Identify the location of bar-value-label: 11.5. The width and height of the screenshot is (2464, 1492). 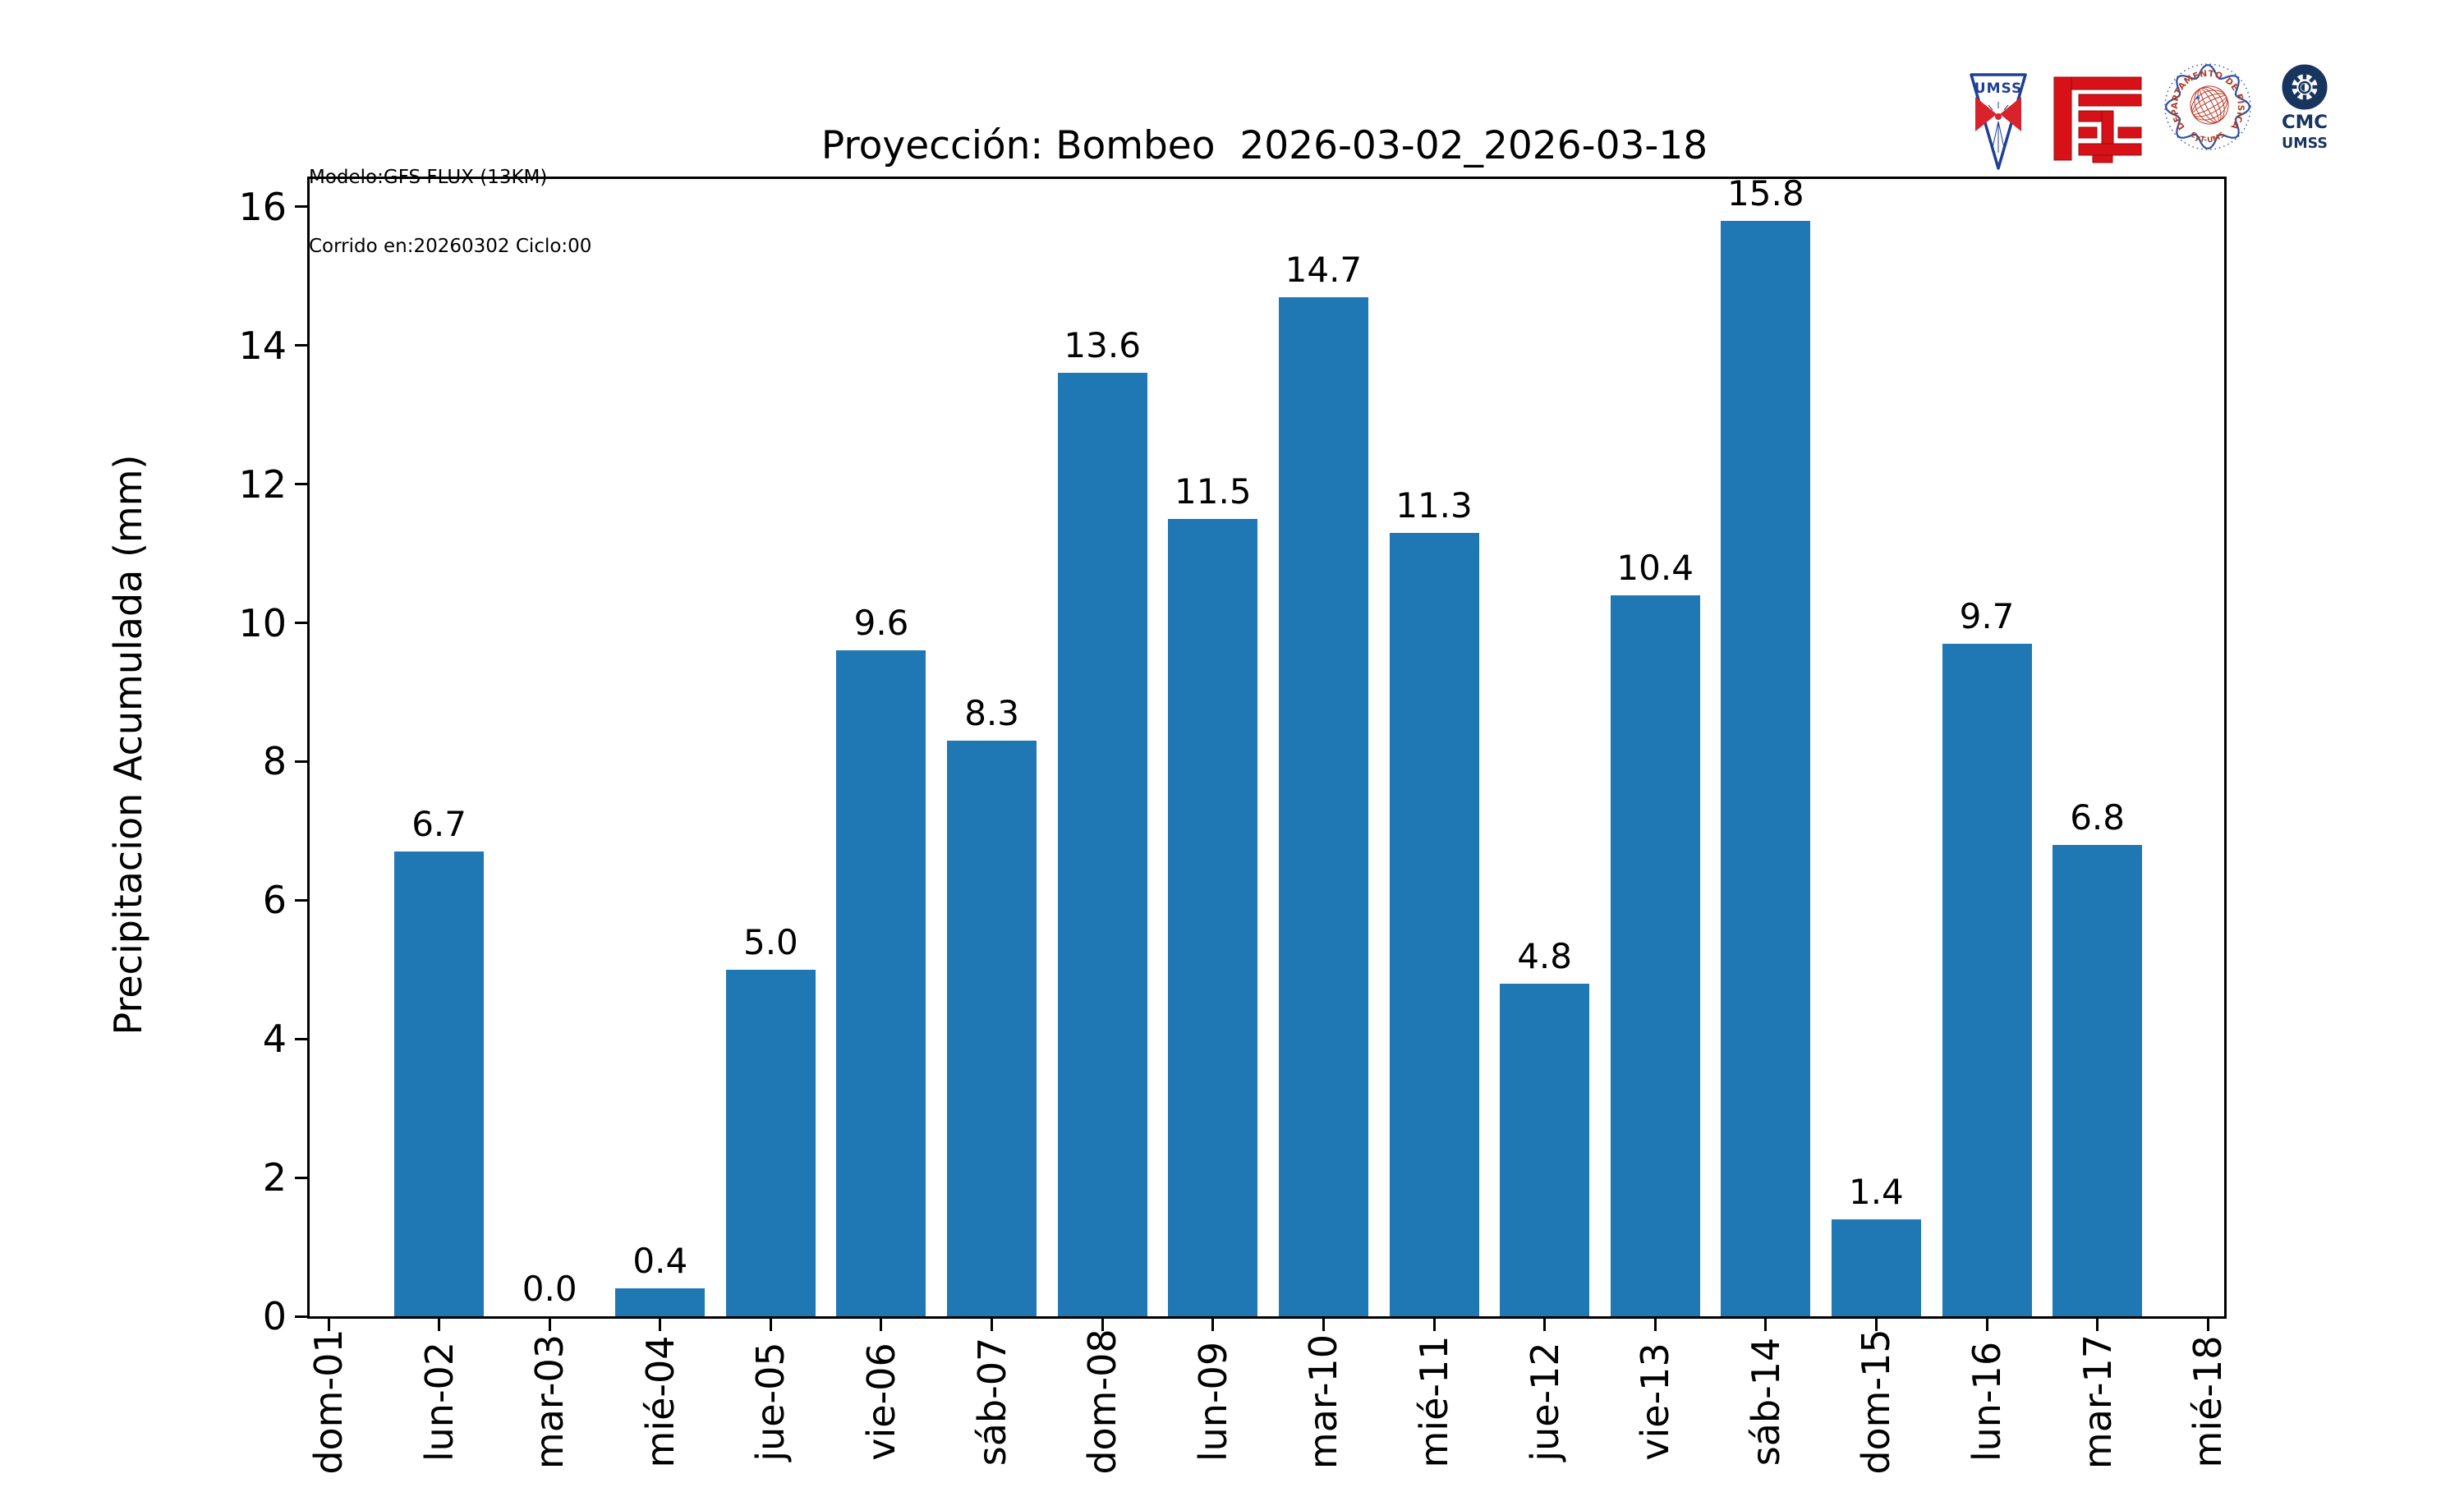
(1213, 491).